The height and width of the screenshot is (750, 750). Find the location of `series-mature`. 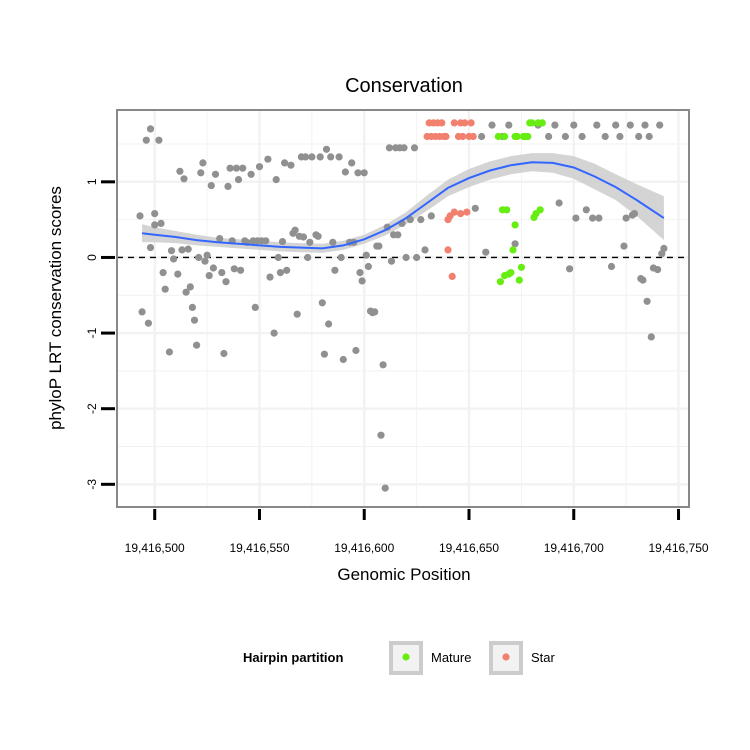

series-mature is located at coordinates (520, 202).